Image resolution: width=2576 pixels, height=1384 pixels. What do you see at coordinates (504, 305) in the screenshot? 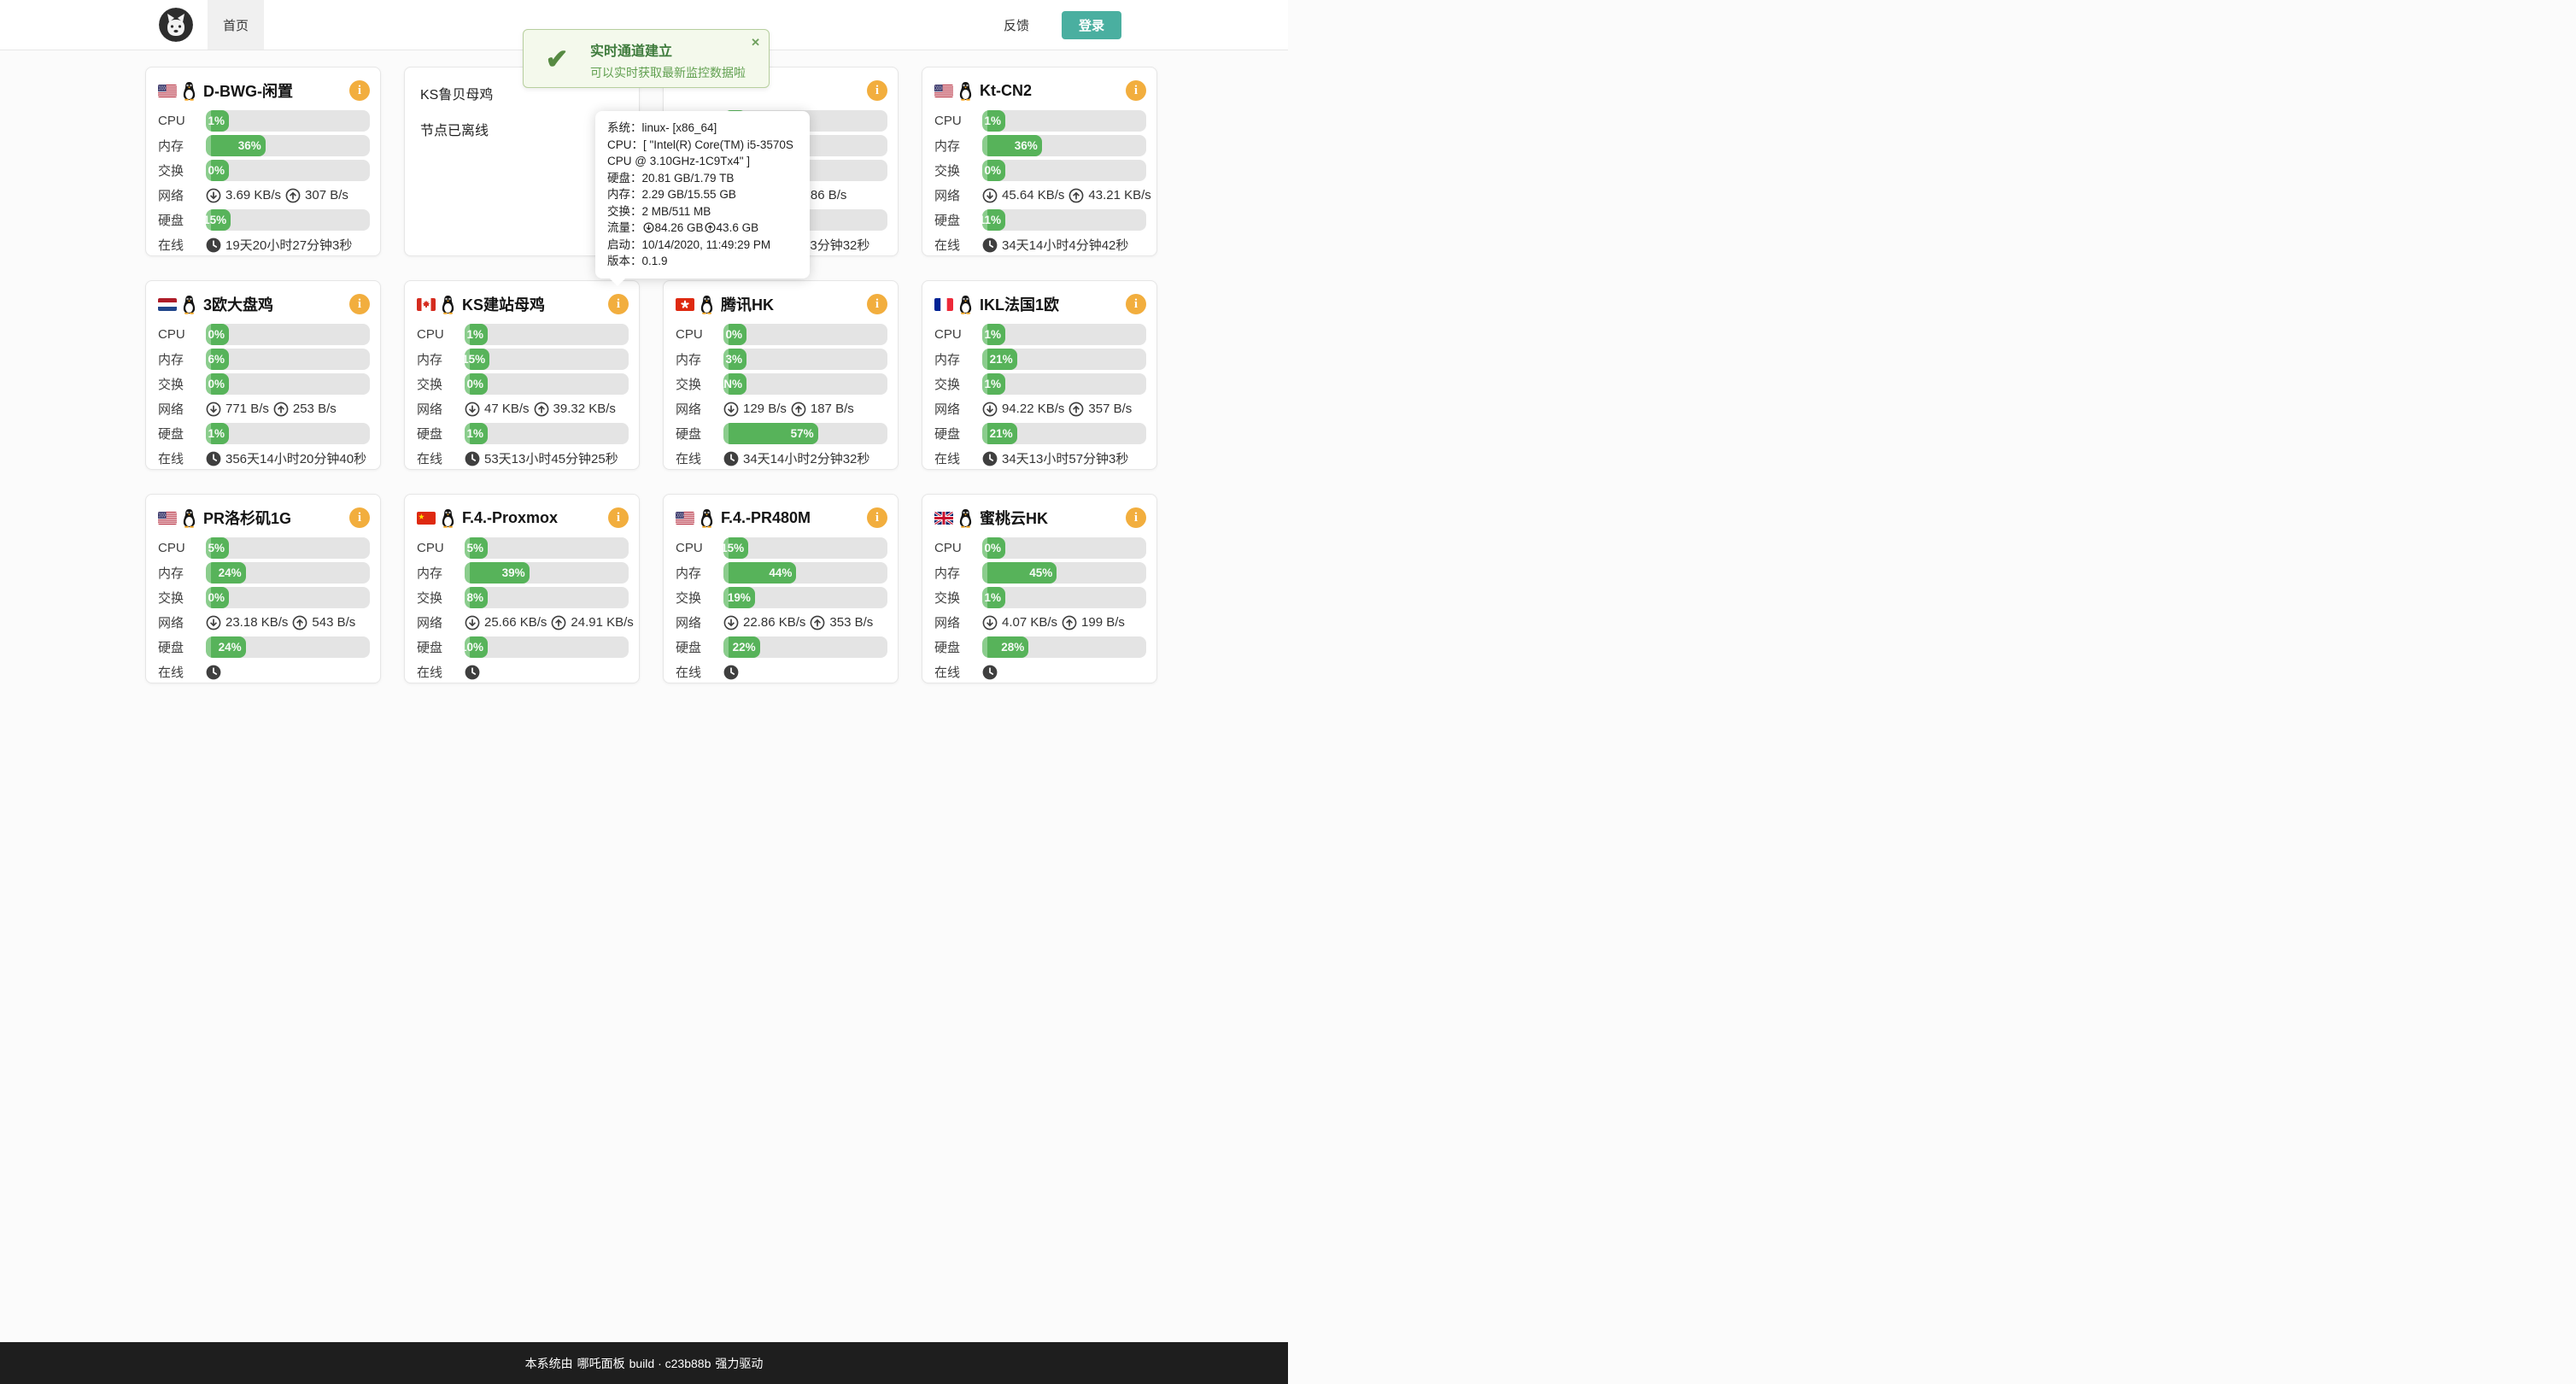
I see `server-name: KS建站母鸡` at bounding box center [504, 305].